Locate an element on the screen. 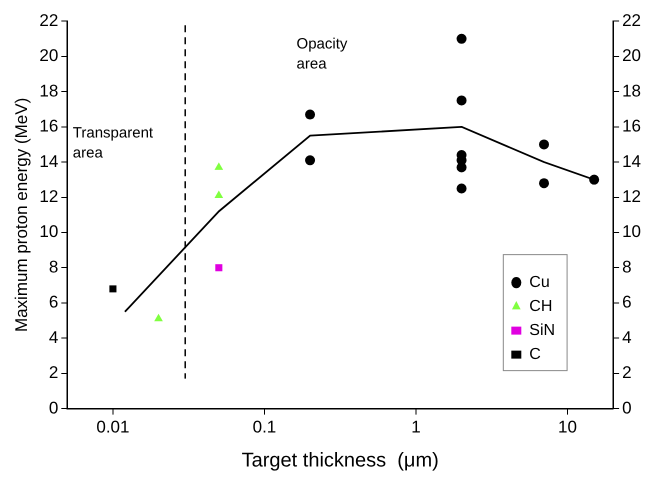 The width and height of the screenshot is (658, 485). y-tick-label: 0 is located at coordinates (53, 408).